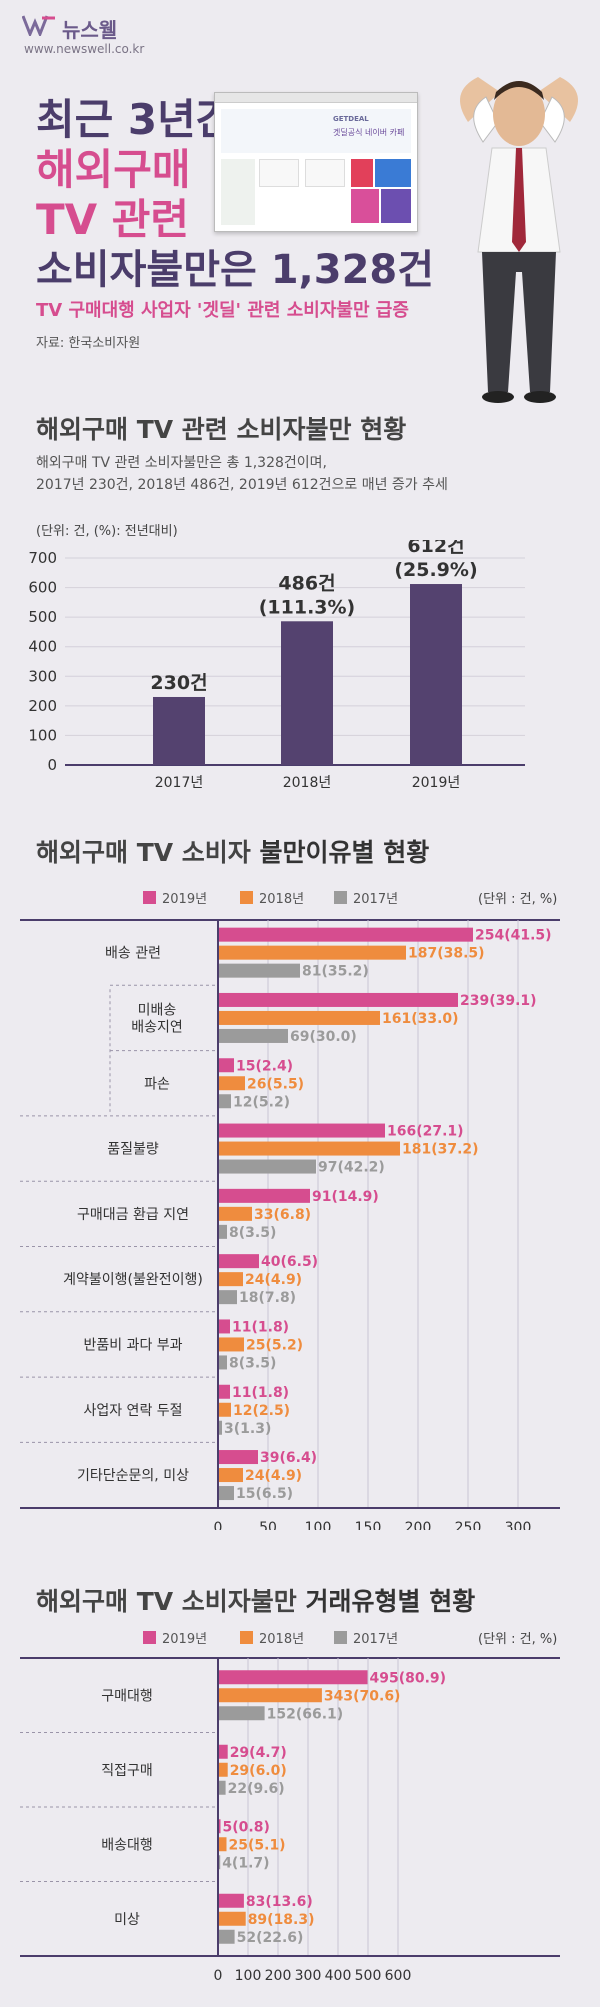  Describe the element at coordinates (264, 1066) in the screenshot. I see `bar-value-label: 15(2.4)` at that location.